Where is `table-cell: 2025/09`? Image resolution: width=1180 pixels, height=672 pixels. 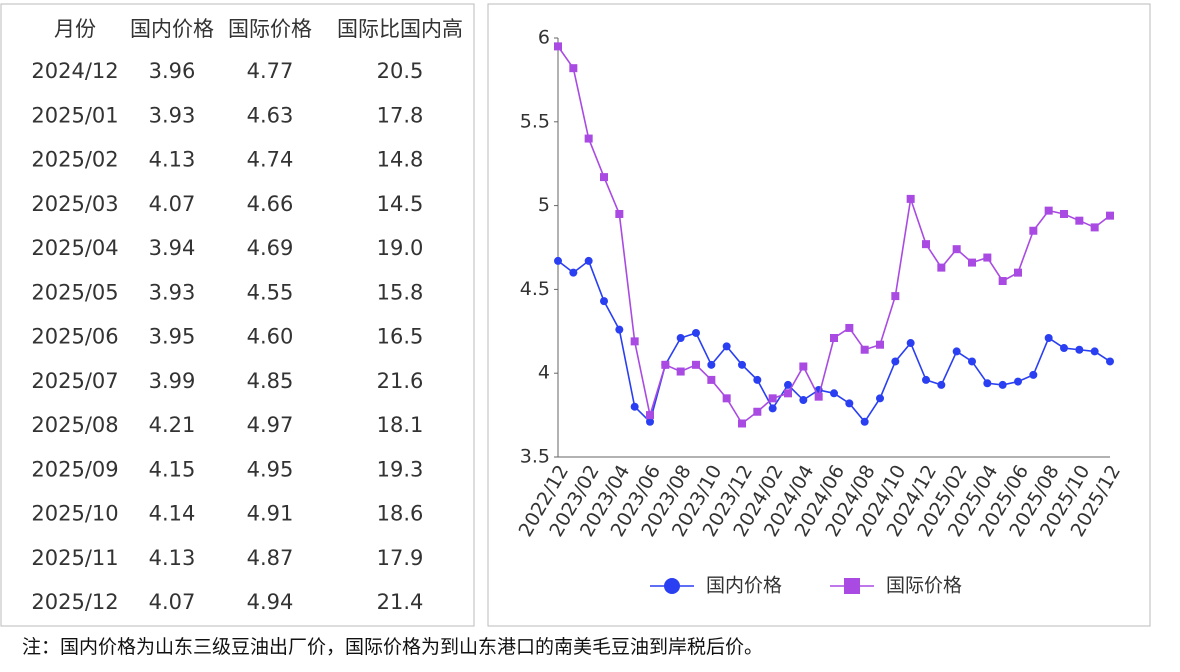 table-cell: 2025/09 is located at coordinates (74, 469).